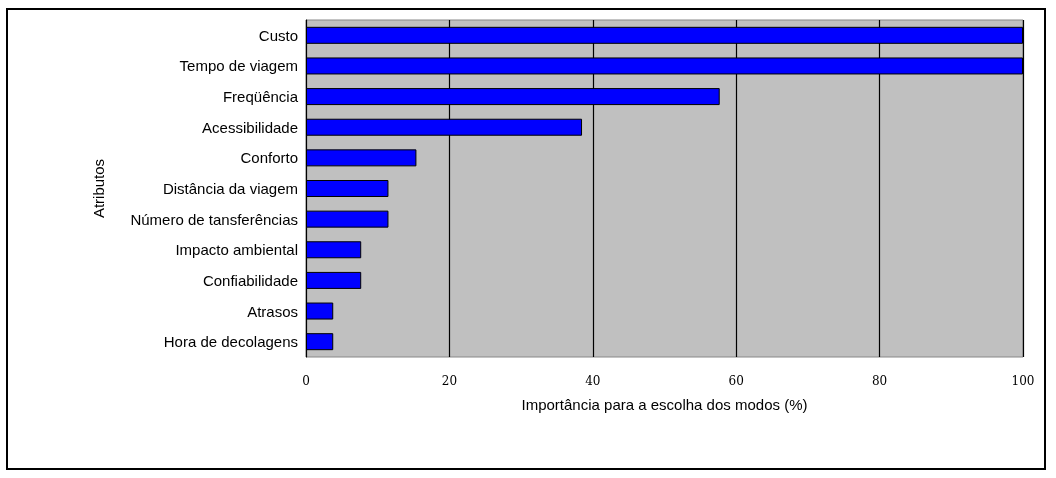 The height and width of the screenshot is (478, 1056). Describe the element at coordinates (250, 127) in the screenshot. I see `y-tick-label: Acessibilidade` at that location.